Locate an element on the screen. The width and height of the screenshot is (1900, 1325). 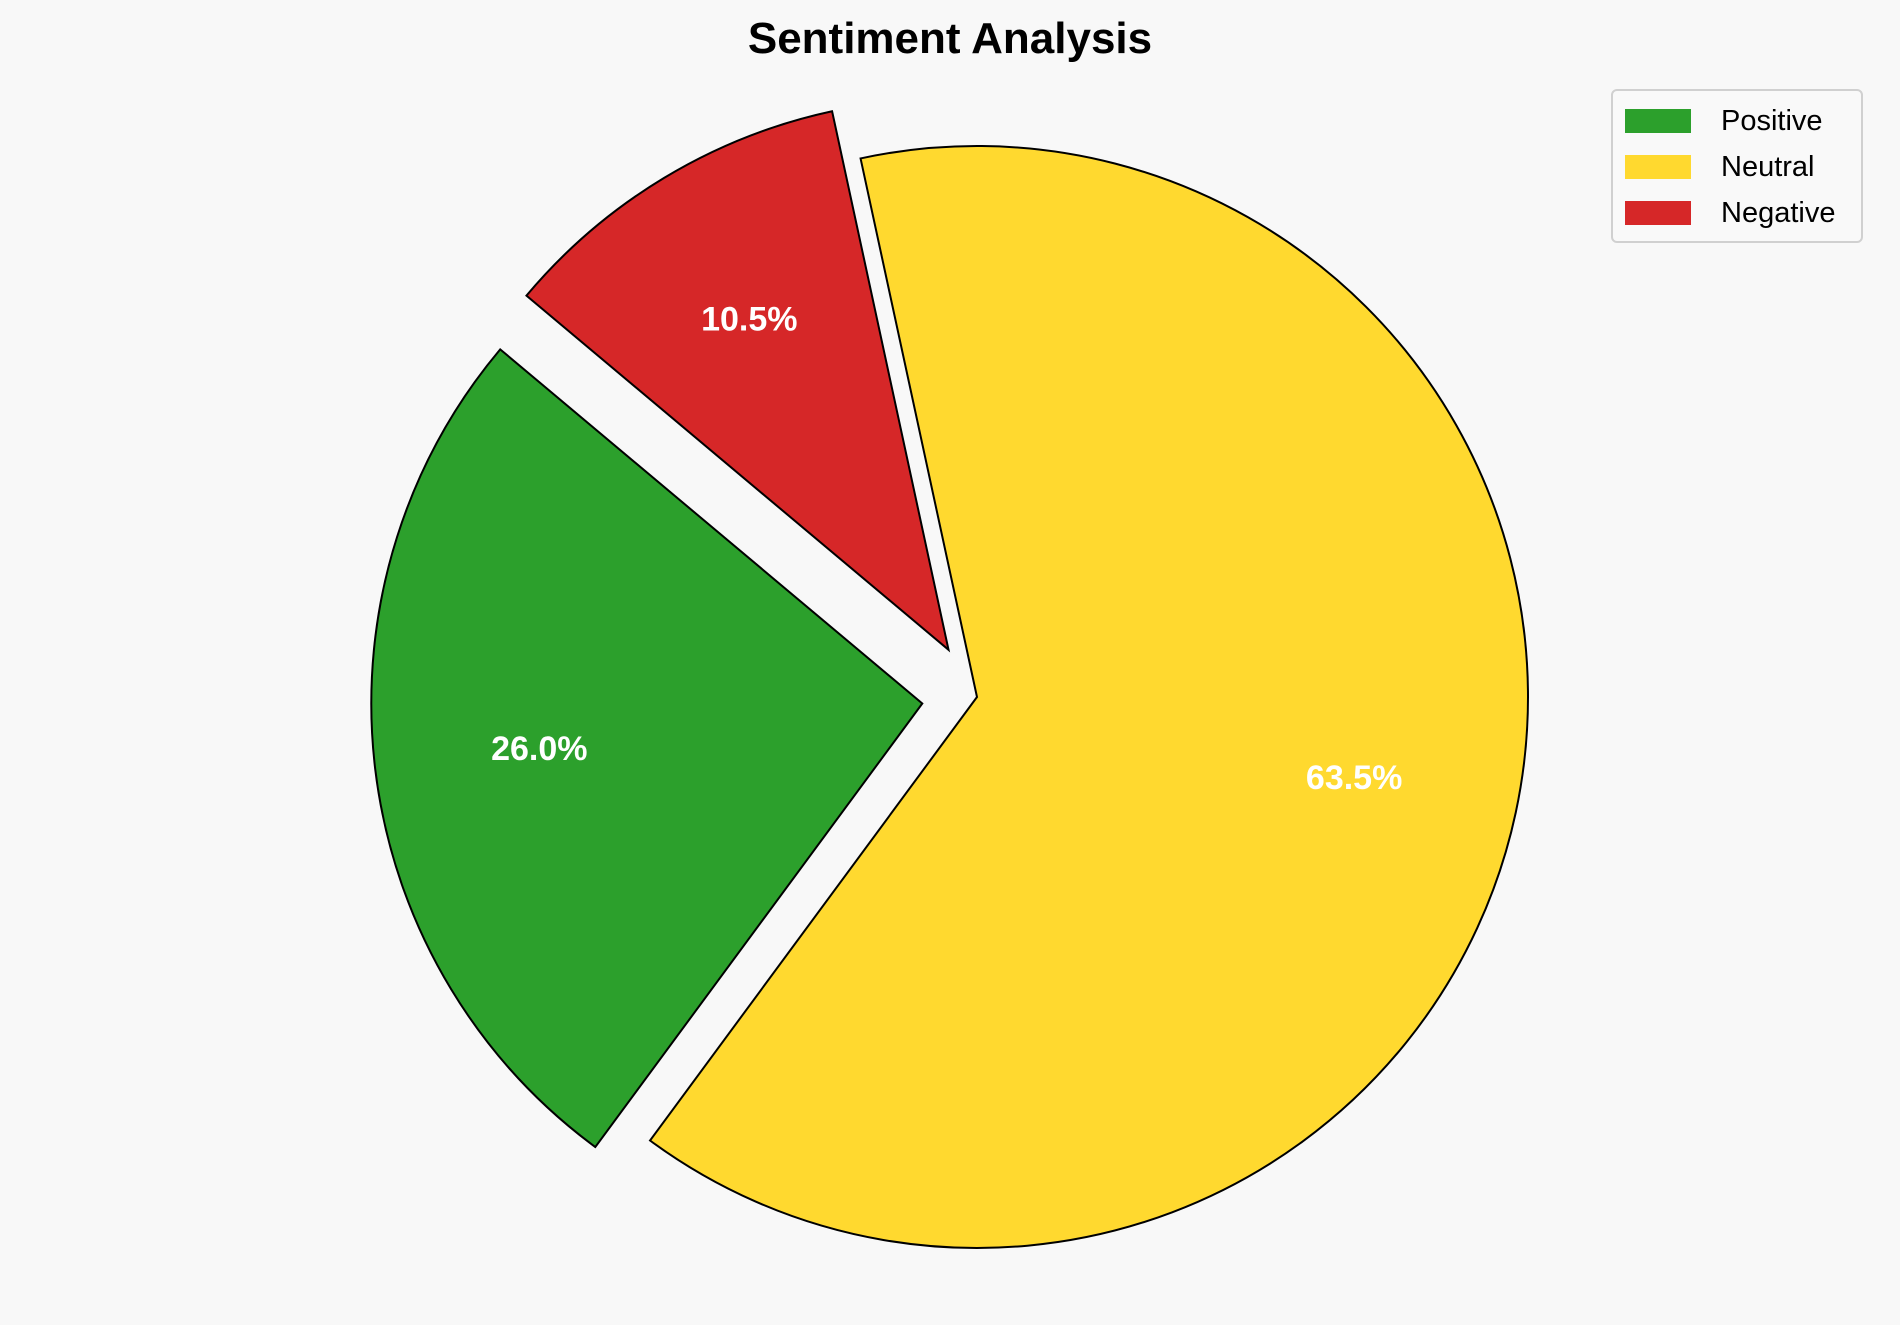
pie-slice-negative is located at coordinates (738, 381).